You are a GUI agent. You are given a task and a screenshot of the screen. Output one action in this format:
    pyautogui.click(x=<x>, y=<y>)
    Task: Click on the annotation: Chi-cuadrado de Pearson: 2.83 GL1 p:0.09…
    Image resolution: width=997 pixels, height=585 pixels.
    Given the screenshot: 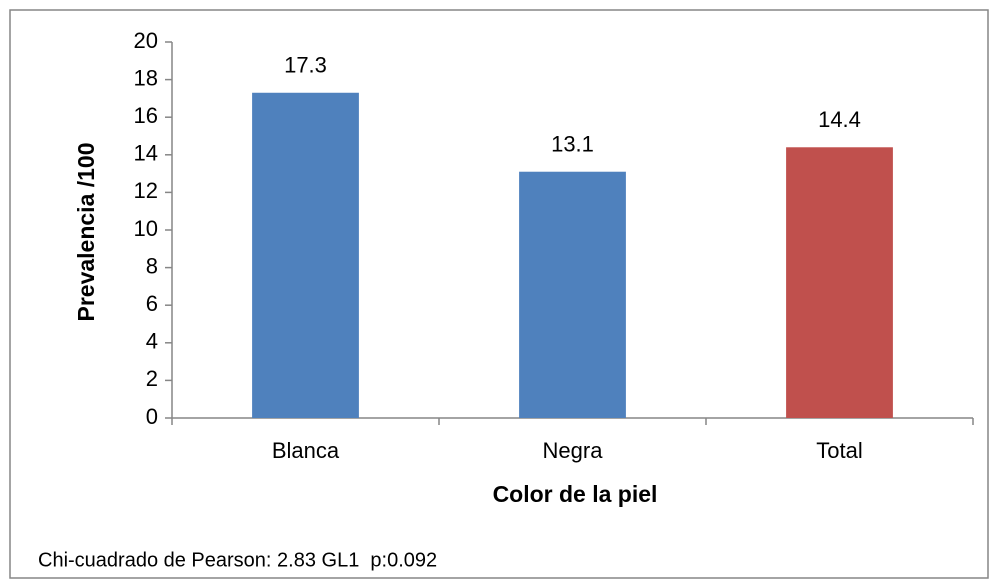 What is the action you would take?
    pyautogui.click(x=237, y=560)
    